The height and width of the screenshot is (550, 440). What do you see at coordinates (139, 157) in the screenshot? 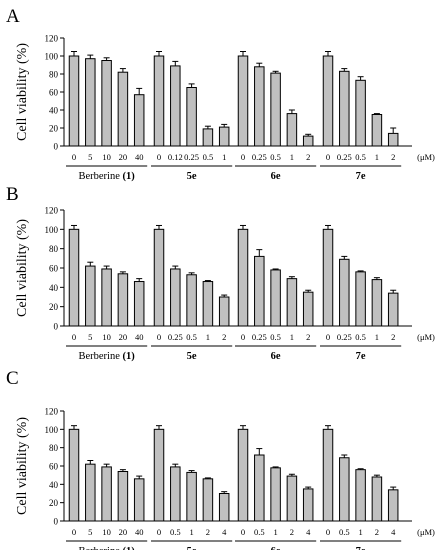
I see `x-tick-label: 40` at bounding box center [139, 157].